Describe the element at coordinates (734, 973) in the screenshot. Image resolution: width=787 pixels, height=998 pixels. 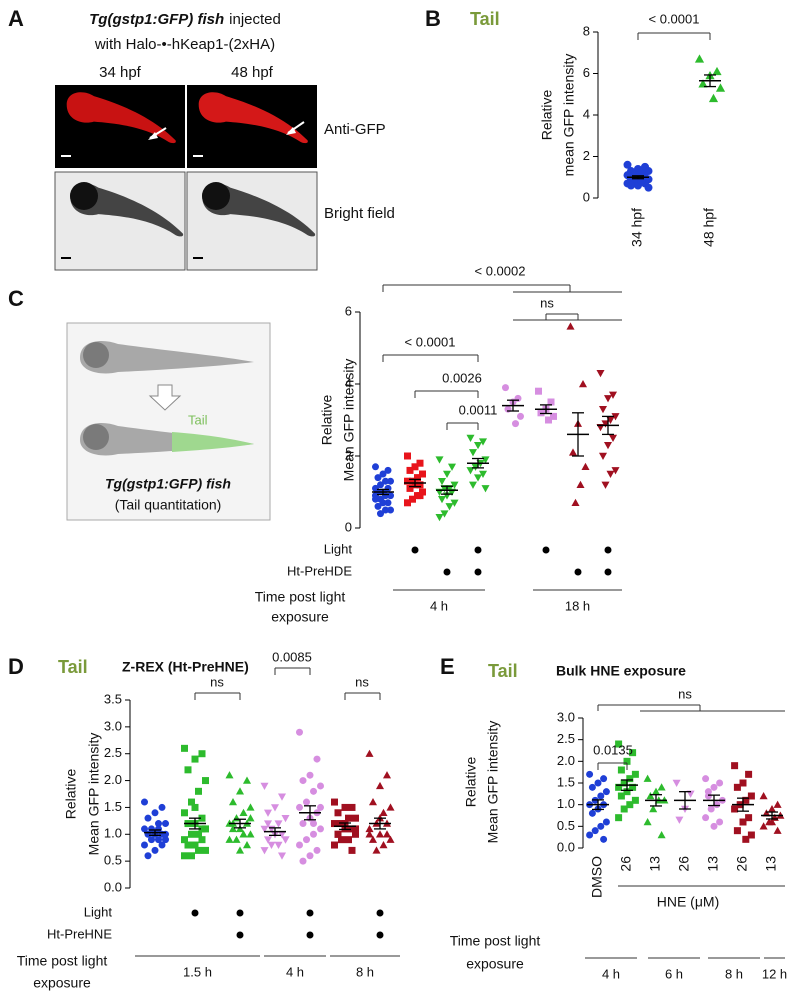
I see `time-group-label: 8 h` at that location.